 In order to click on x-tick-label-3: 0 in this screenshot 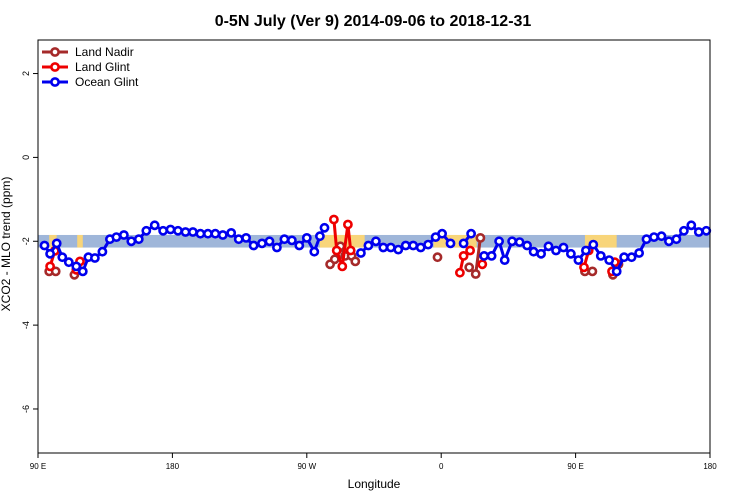, I will do `click(441, 466)`.